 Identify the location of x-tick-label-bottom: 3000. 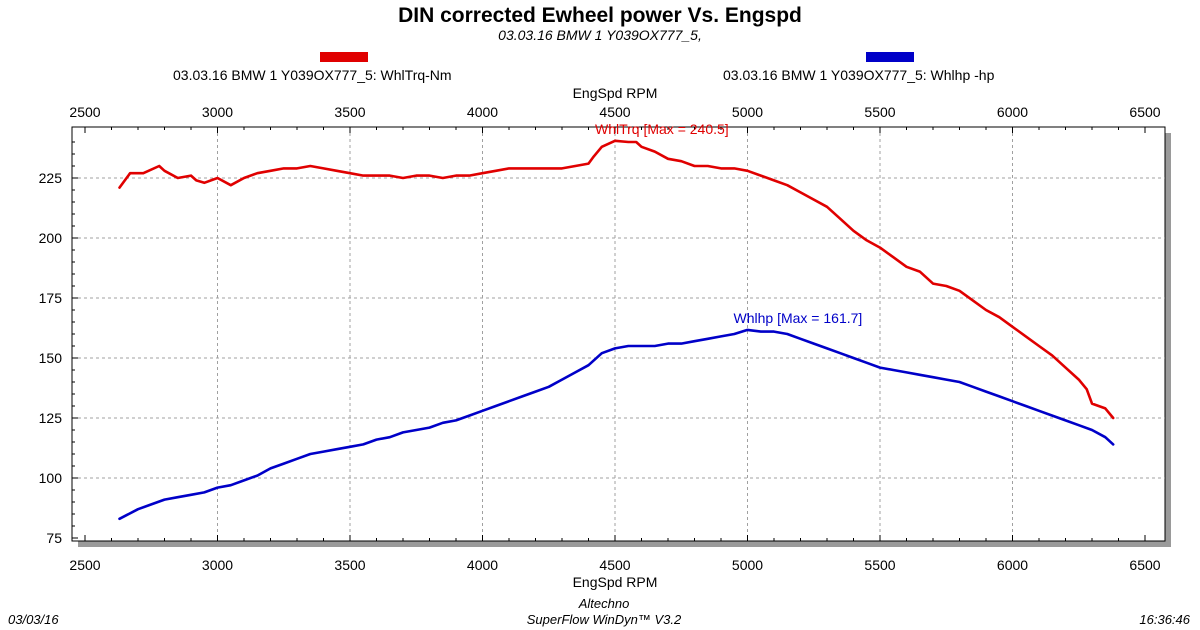
(217, 565).